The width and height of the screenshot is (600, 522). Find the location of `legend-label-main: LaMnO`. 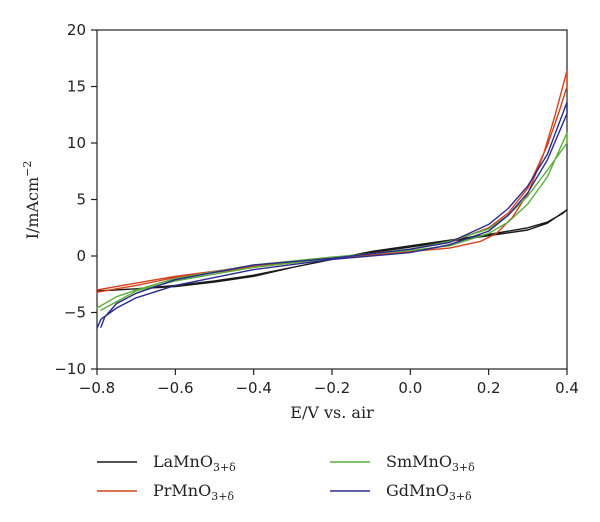

legend-label-main: LaMnO is located at coordinates (183, 461).